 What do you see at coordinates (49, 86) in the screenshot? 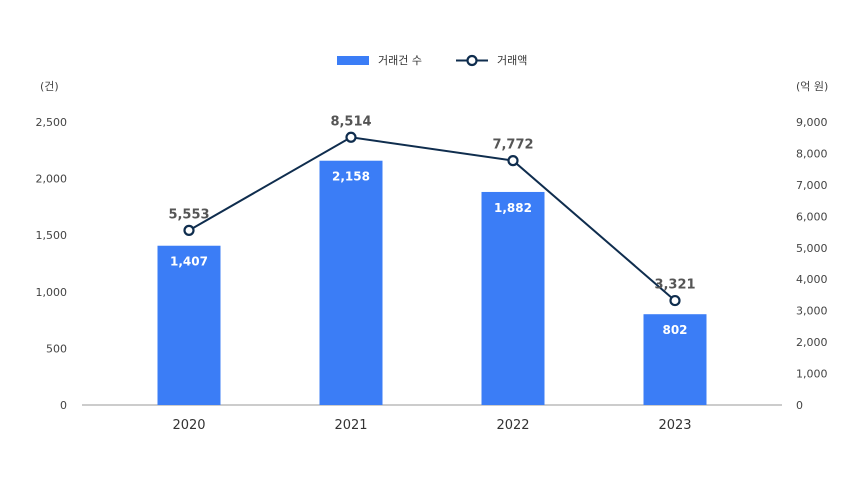
I see `left-axis-unit: (건)` at bounding box center [49, 86].